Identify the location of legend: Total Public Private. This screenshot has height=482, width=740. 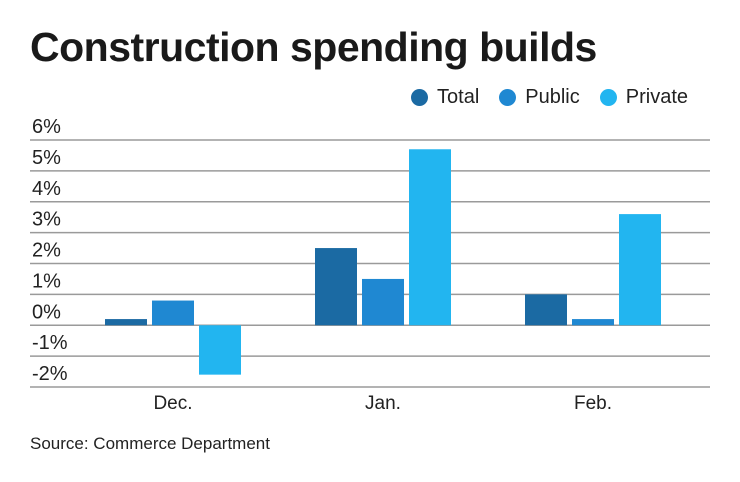
(549, 97).